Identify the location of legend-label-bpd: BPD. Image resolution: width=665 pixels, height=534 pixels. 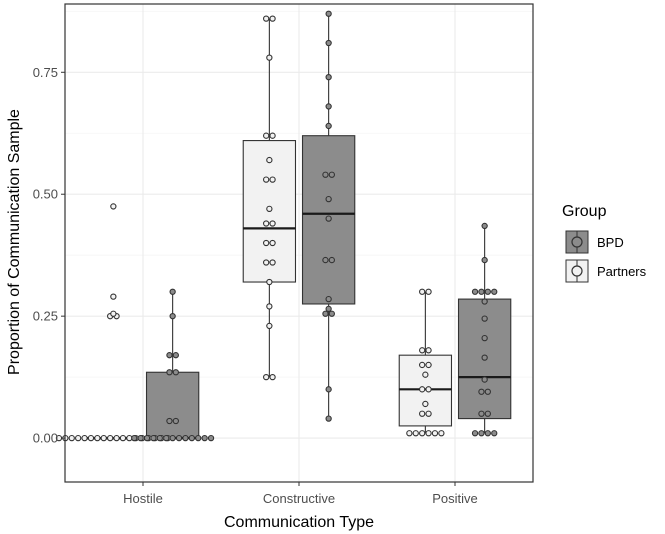
(610, 242).